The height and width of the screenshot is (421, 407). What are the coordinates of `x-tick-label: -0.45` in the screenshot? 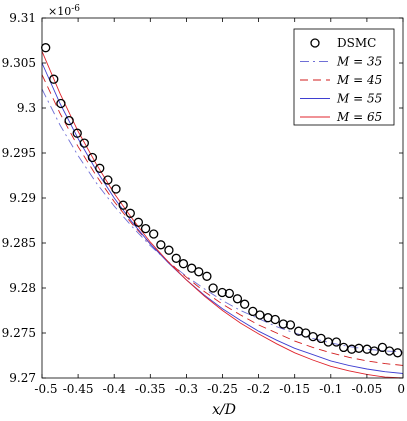 It's located at (78, 389).